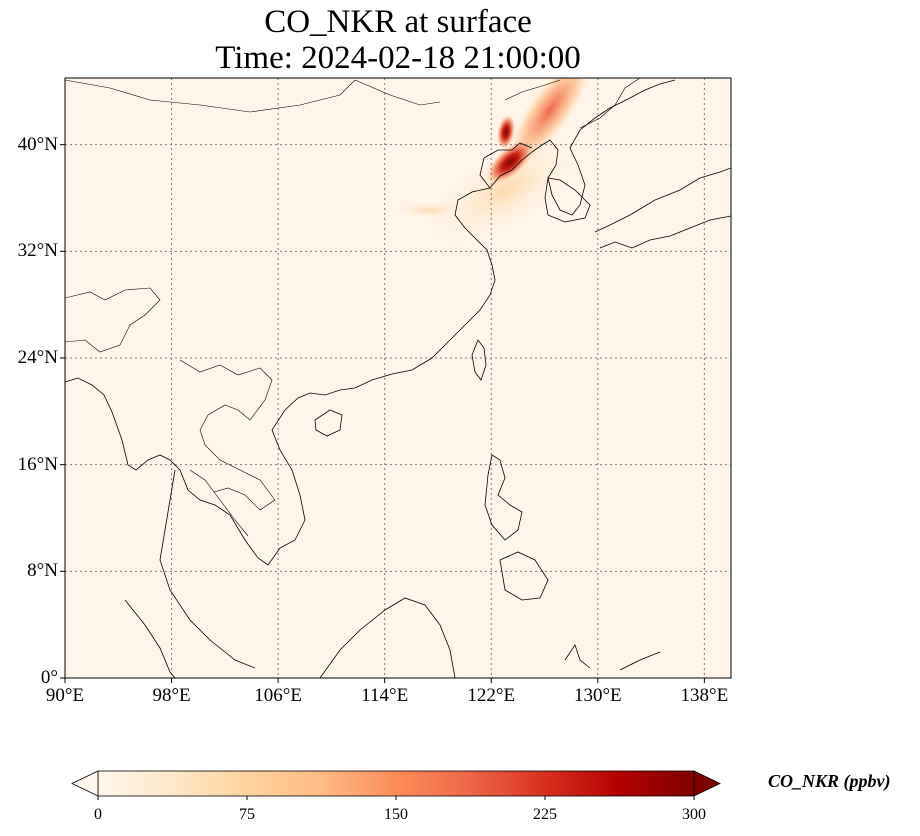 The width and height of the screenshot is (920, 836). Describe the element at coordinates (457, 92) in the screenshot. I see `border-china-north-east` at that location.